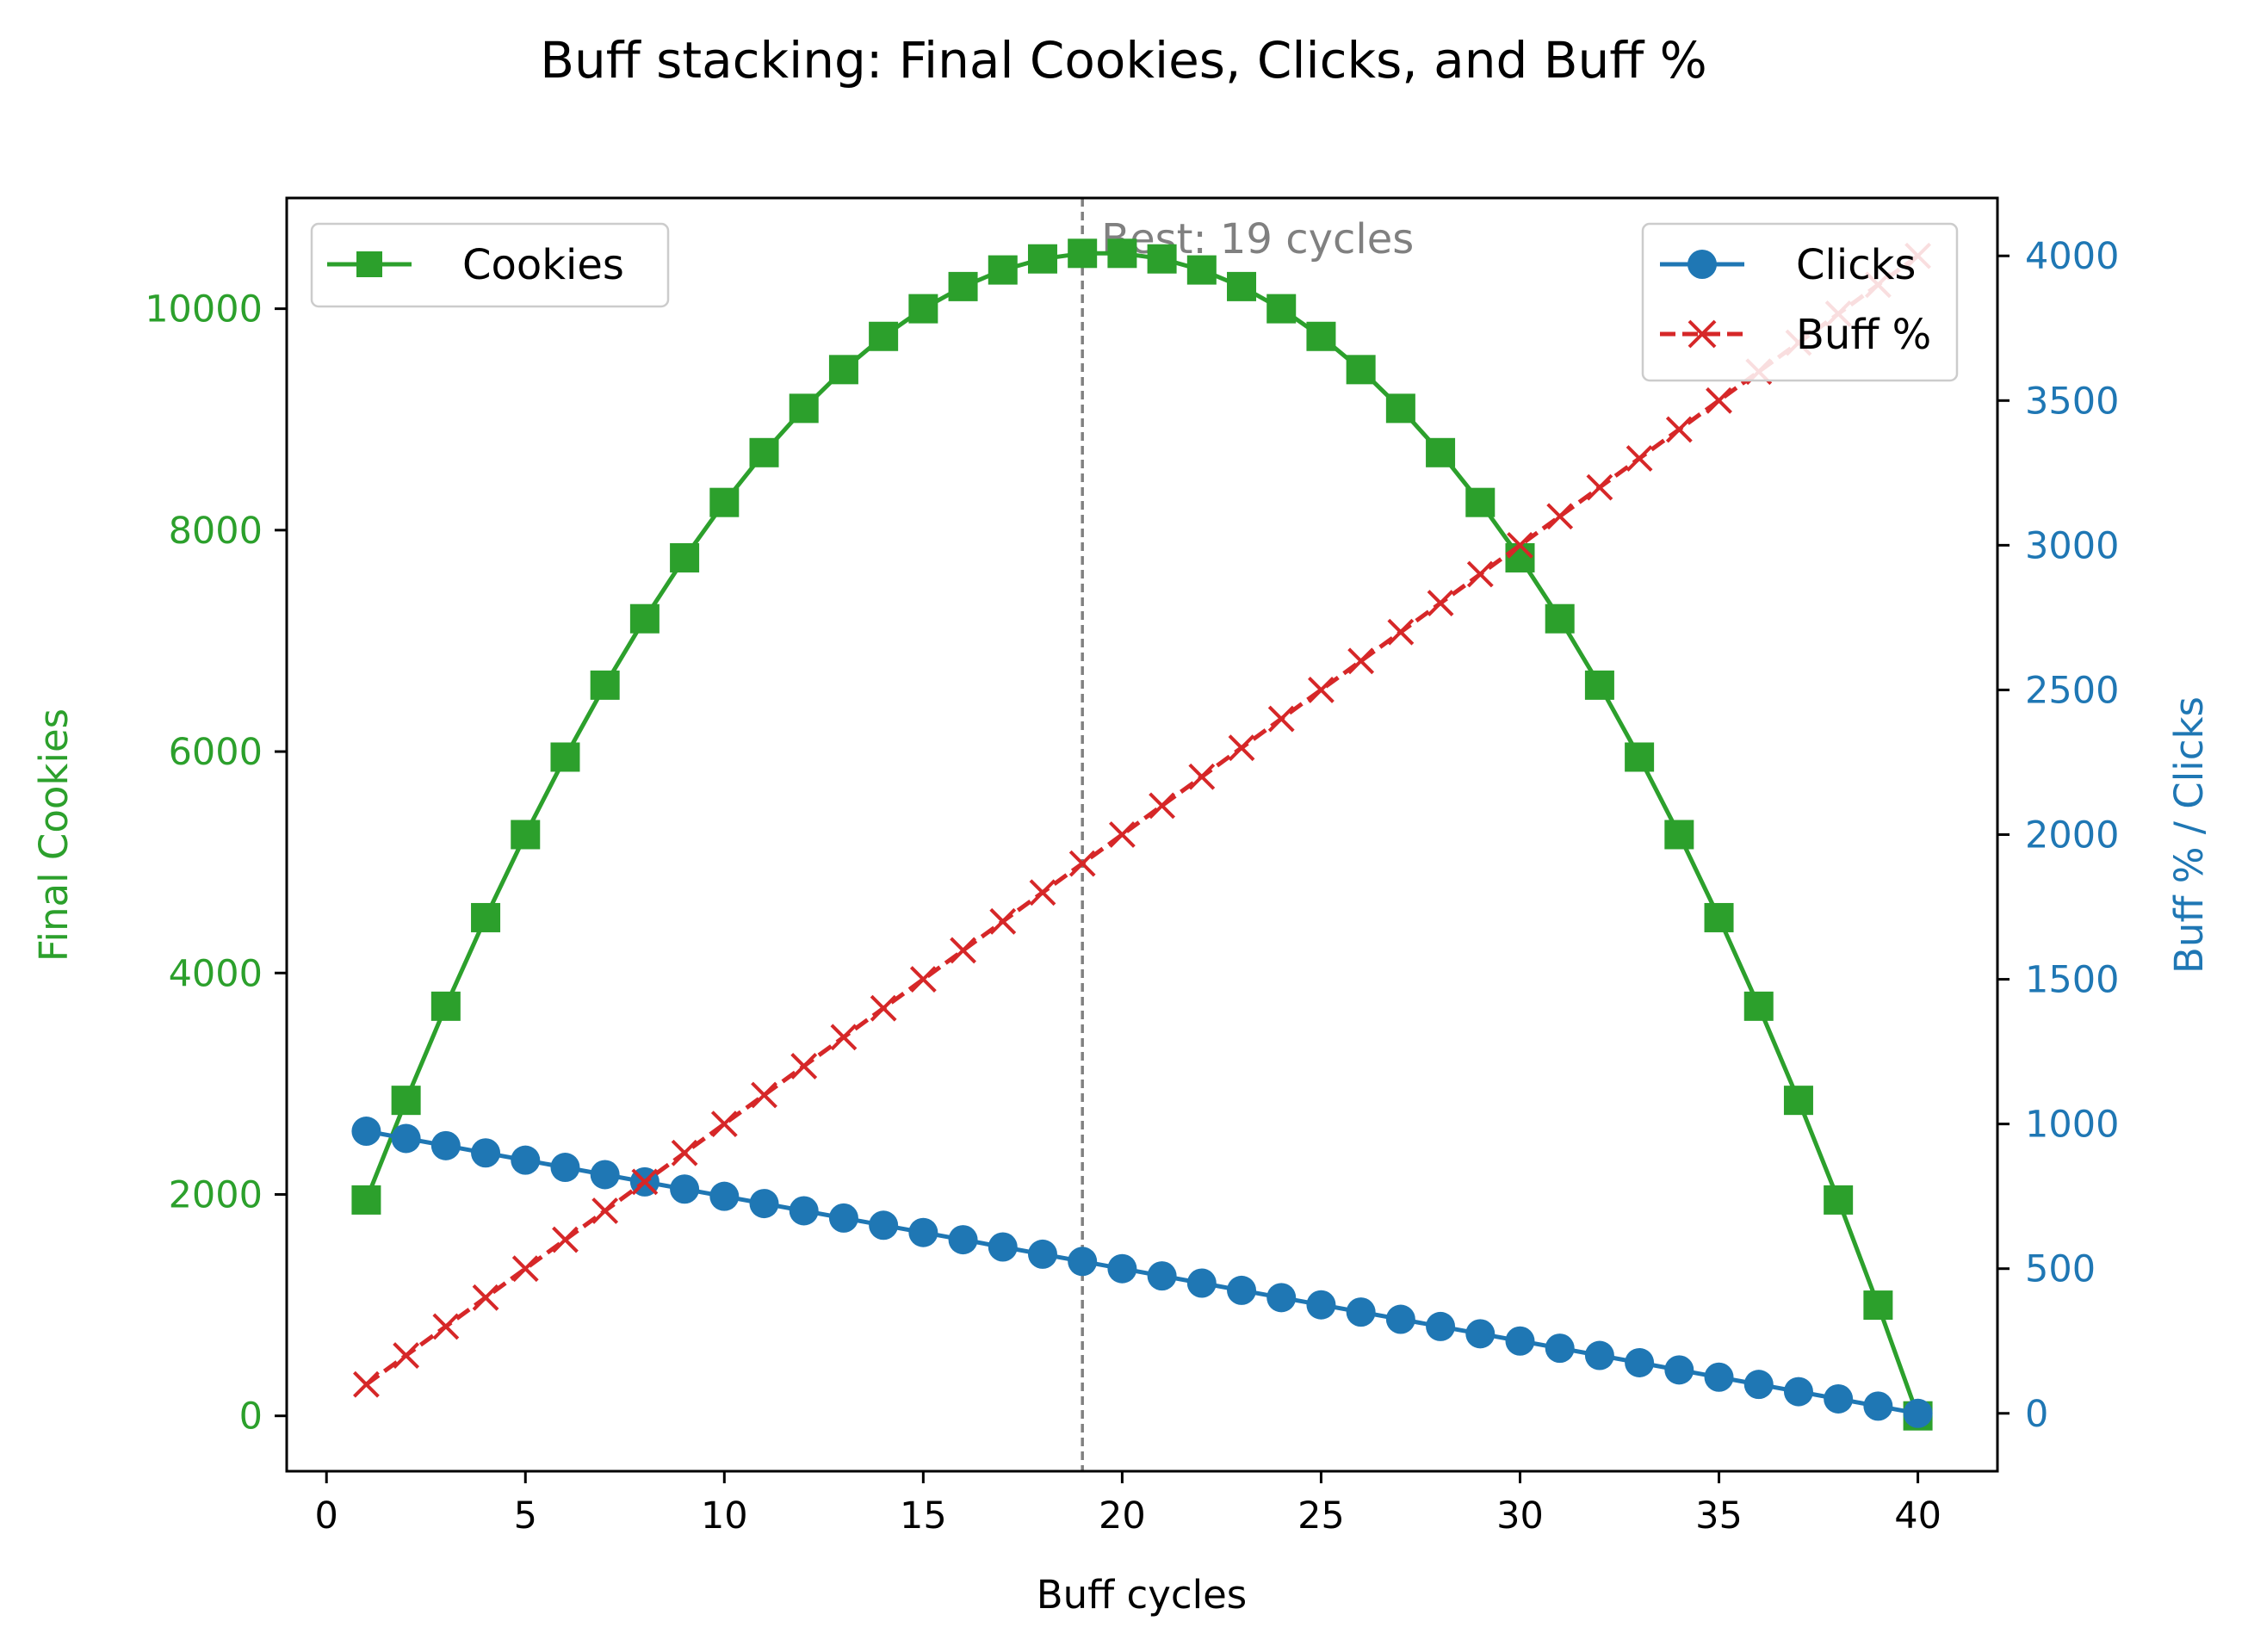 The height and width of the screenshot is (1652, 2248). Describe the element at coordinates (1856, 265) in the screenshot. I see `legend-clicks-label: Clicks` at that location.